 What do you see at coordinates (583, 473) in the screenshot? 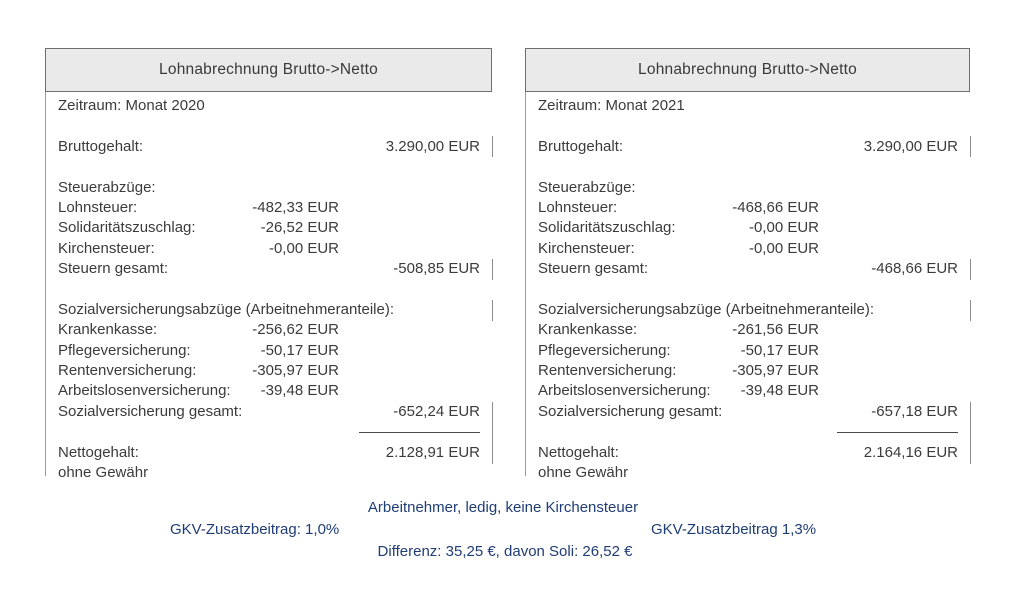
I see `disclaimer-label: ohne Gewähr` at bounding box center [583, 473].